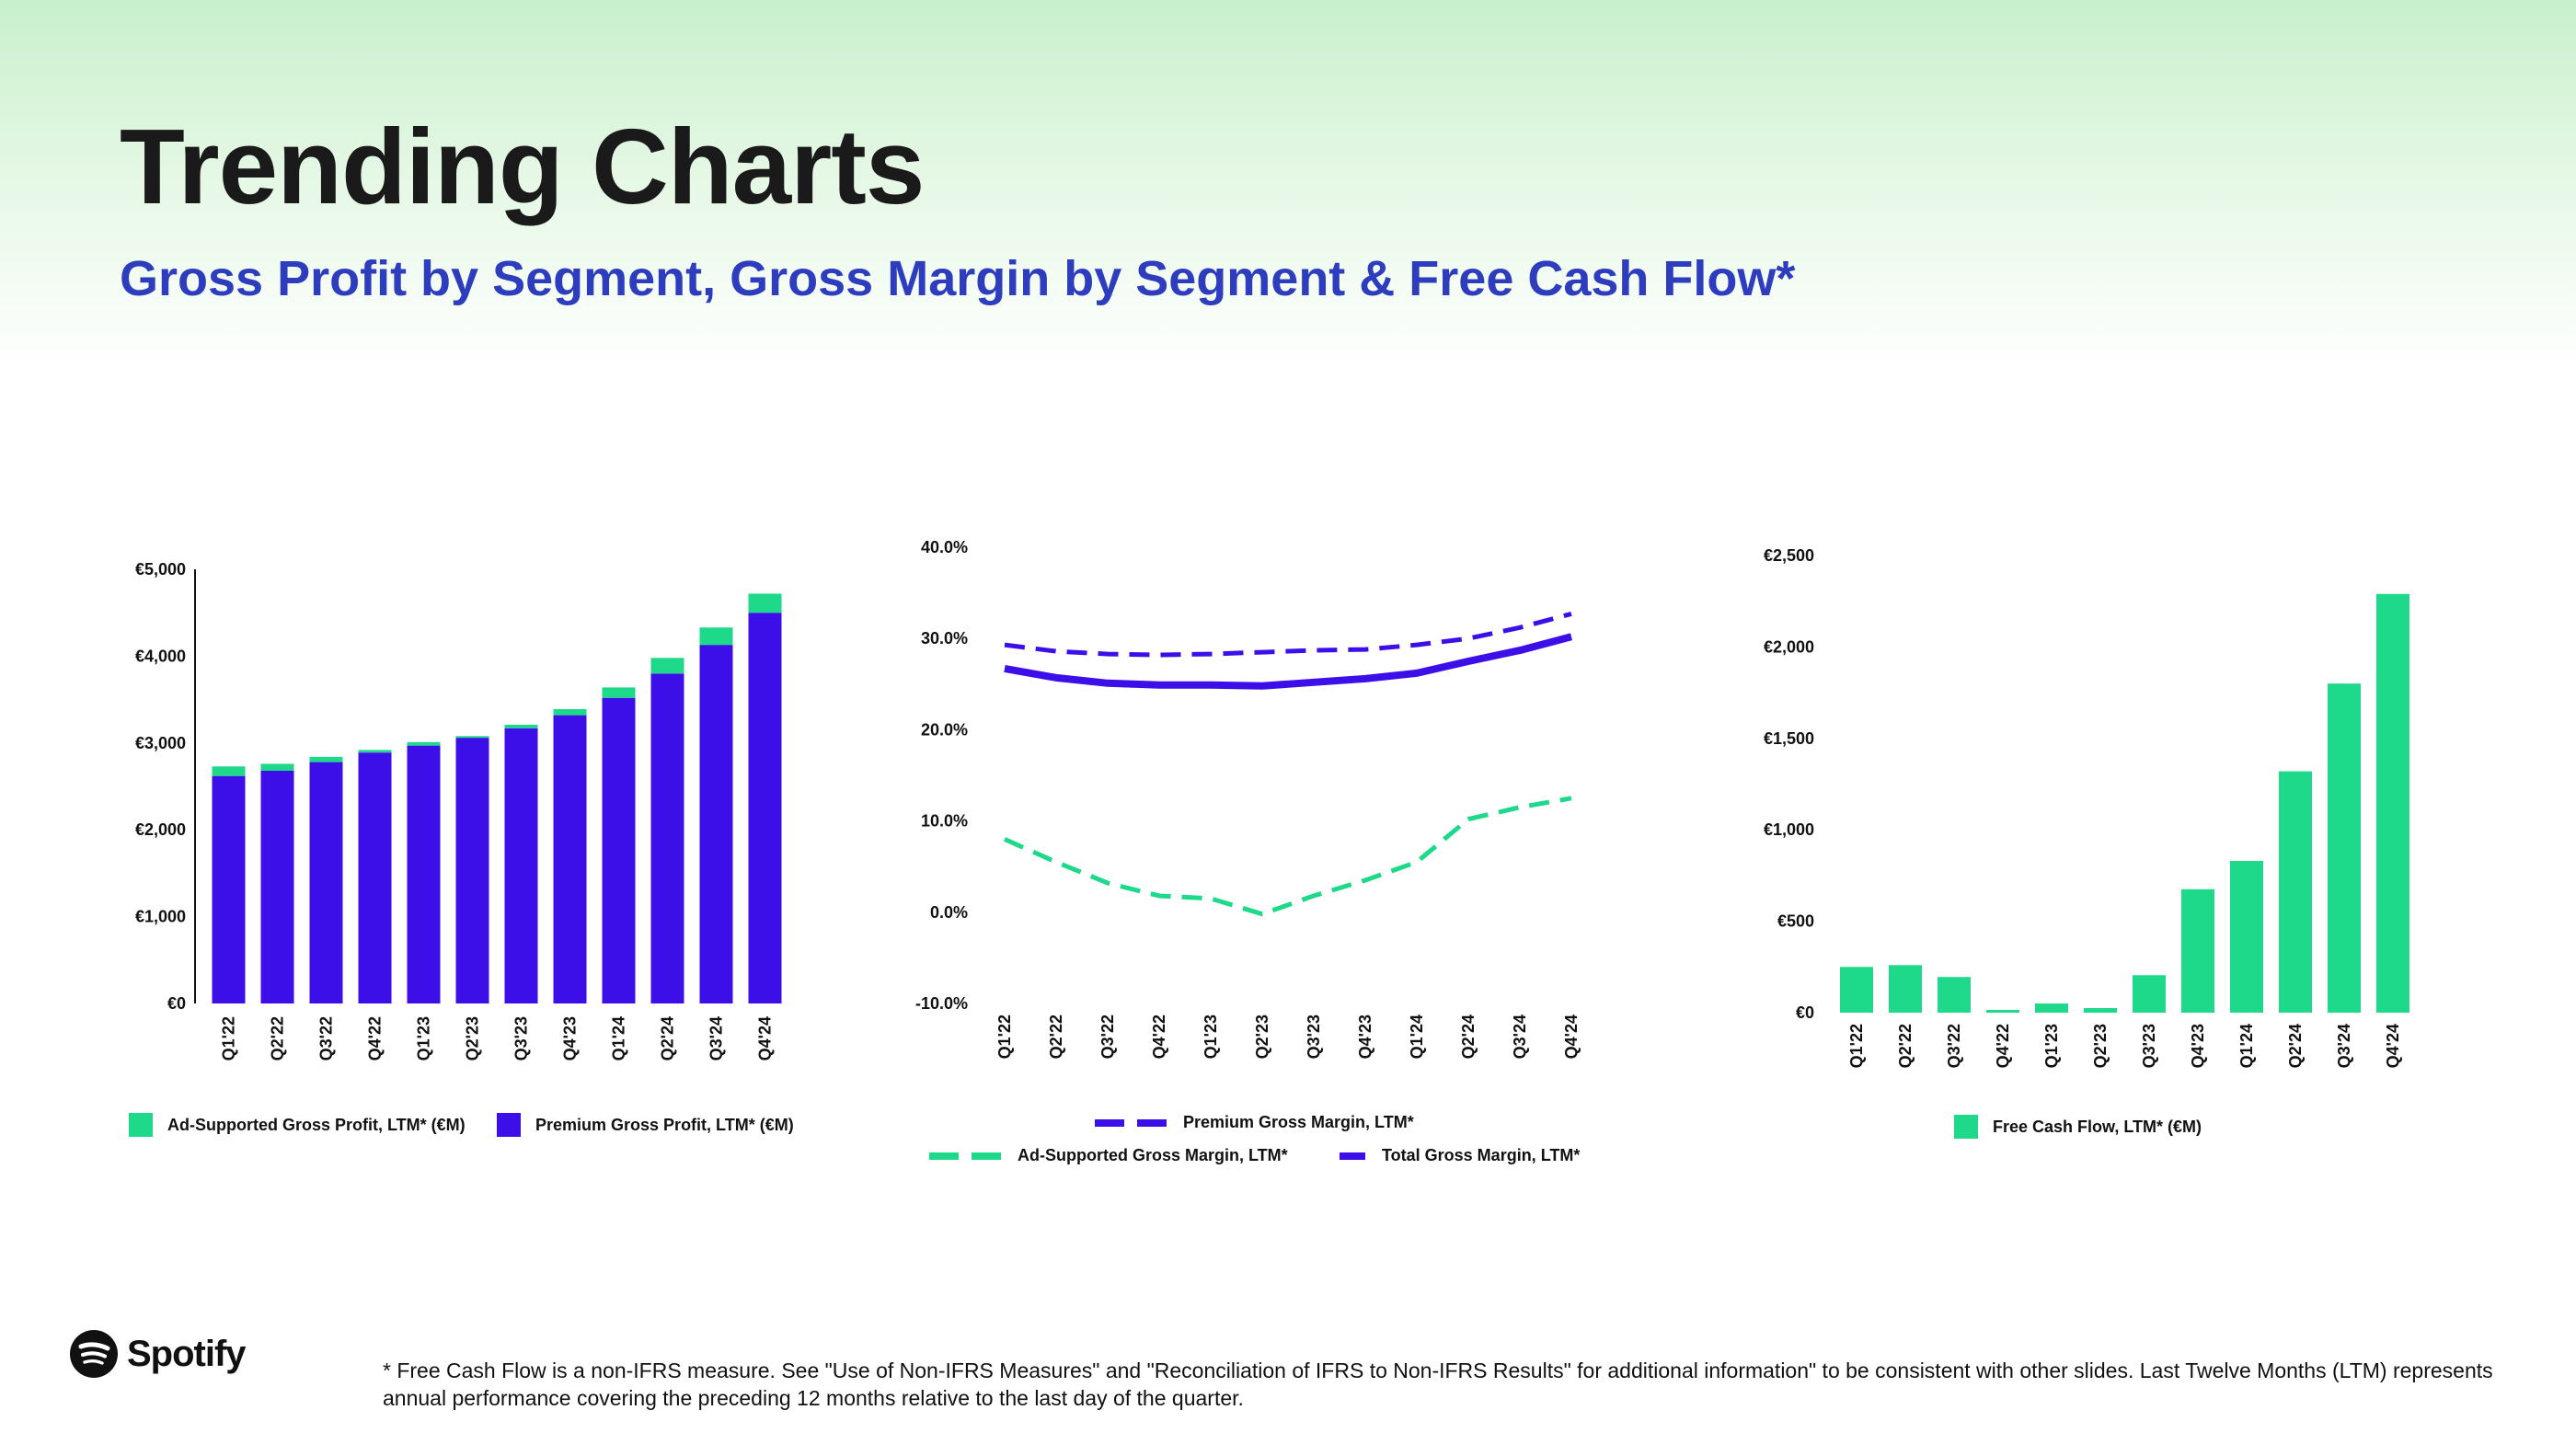 Image resolution: width=2576 pixels, height=1433 pixels. I want to click on legend-swatch-purple, so click(509, 1125).